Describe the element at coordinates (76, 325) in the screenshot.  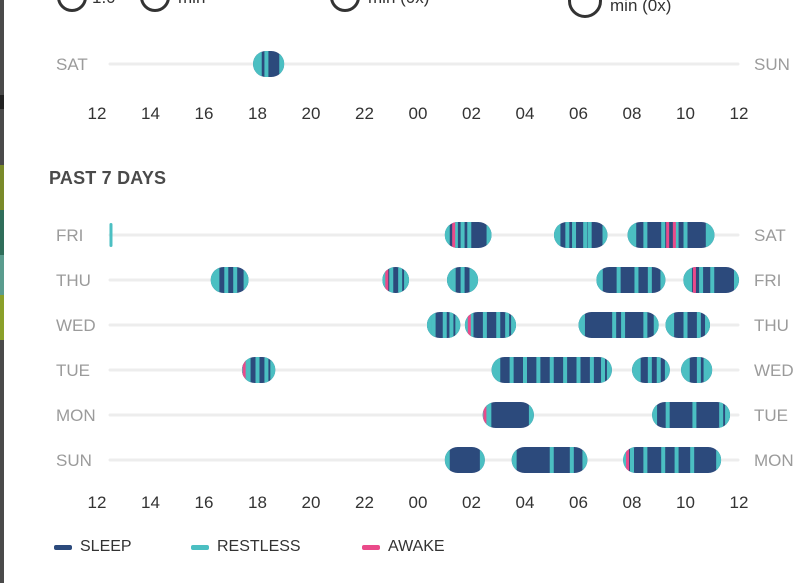
I see `row-start-day-label: WED` at that location.